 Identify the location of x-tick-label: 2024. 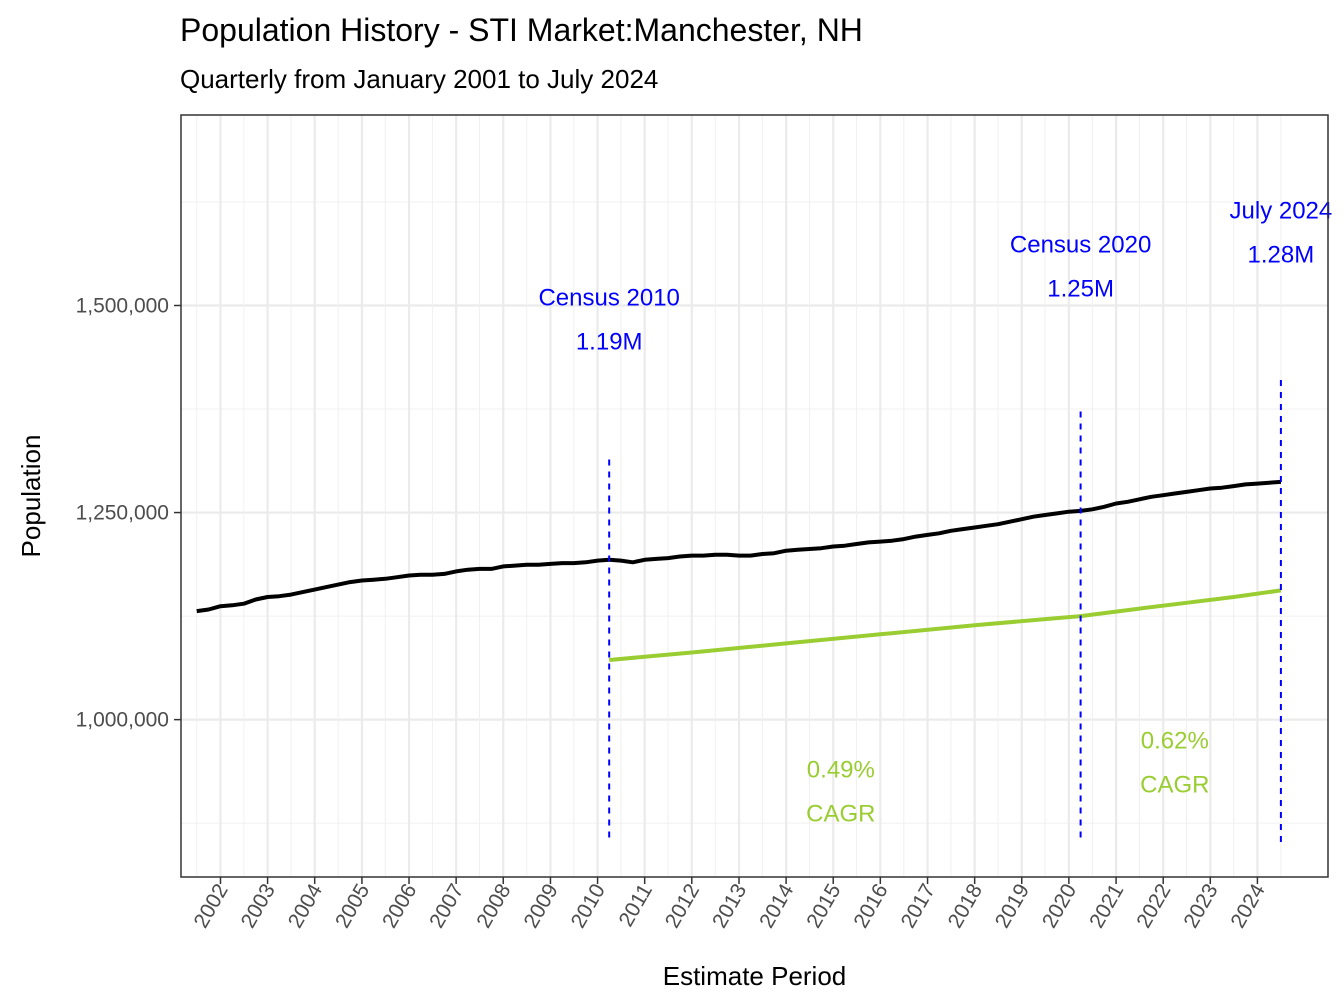
(1247, 906).